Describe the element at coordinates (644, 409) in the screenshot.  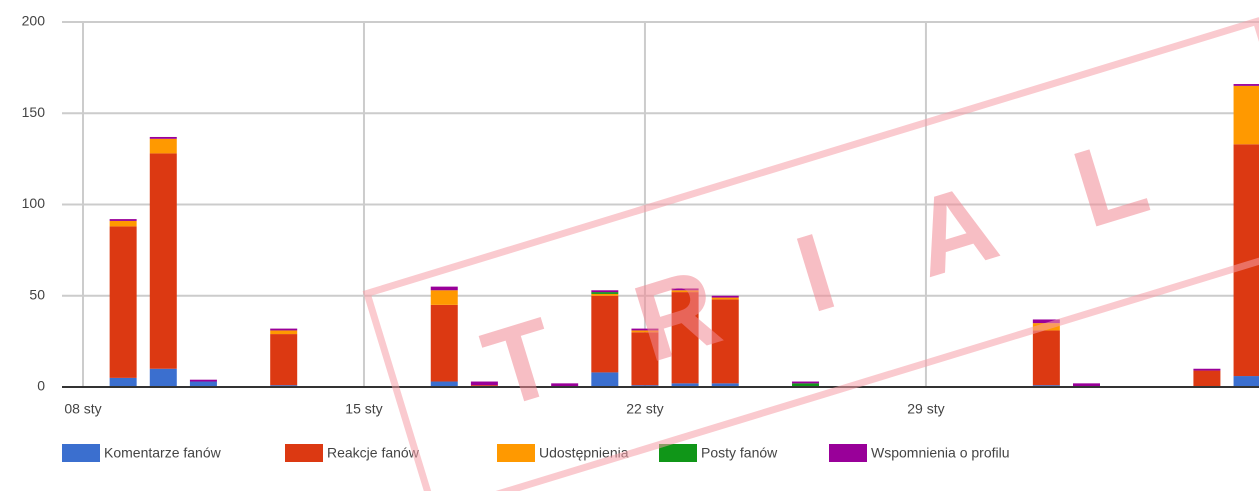
I see `x-tick-label: 22 sty` at that location.